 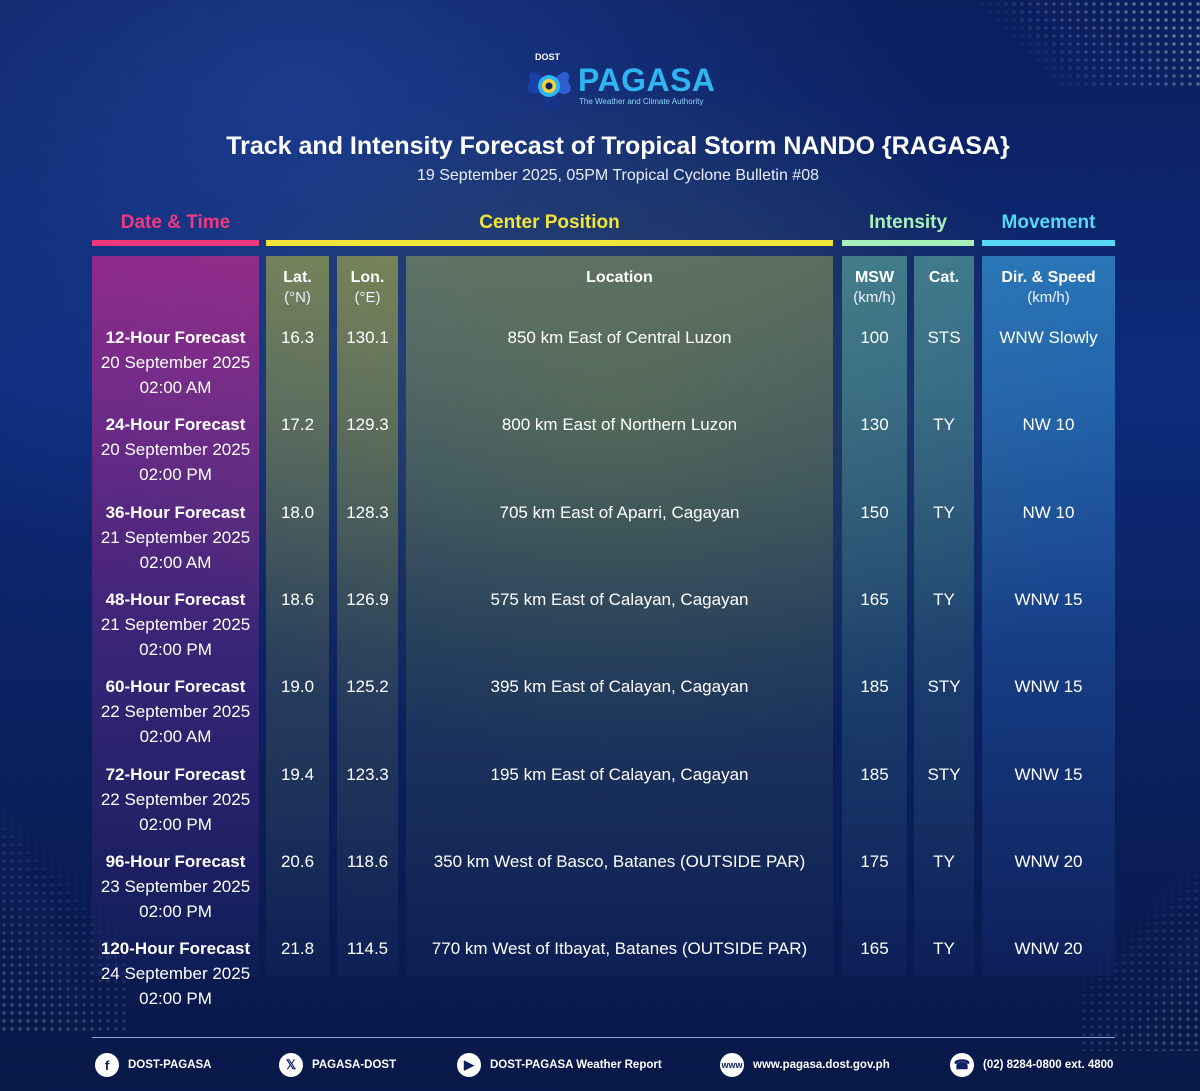 What do you see at coordinates (367, 861) in the screenshot?
I see `cell-lon: 118.6` at bounding box center [367, 861].